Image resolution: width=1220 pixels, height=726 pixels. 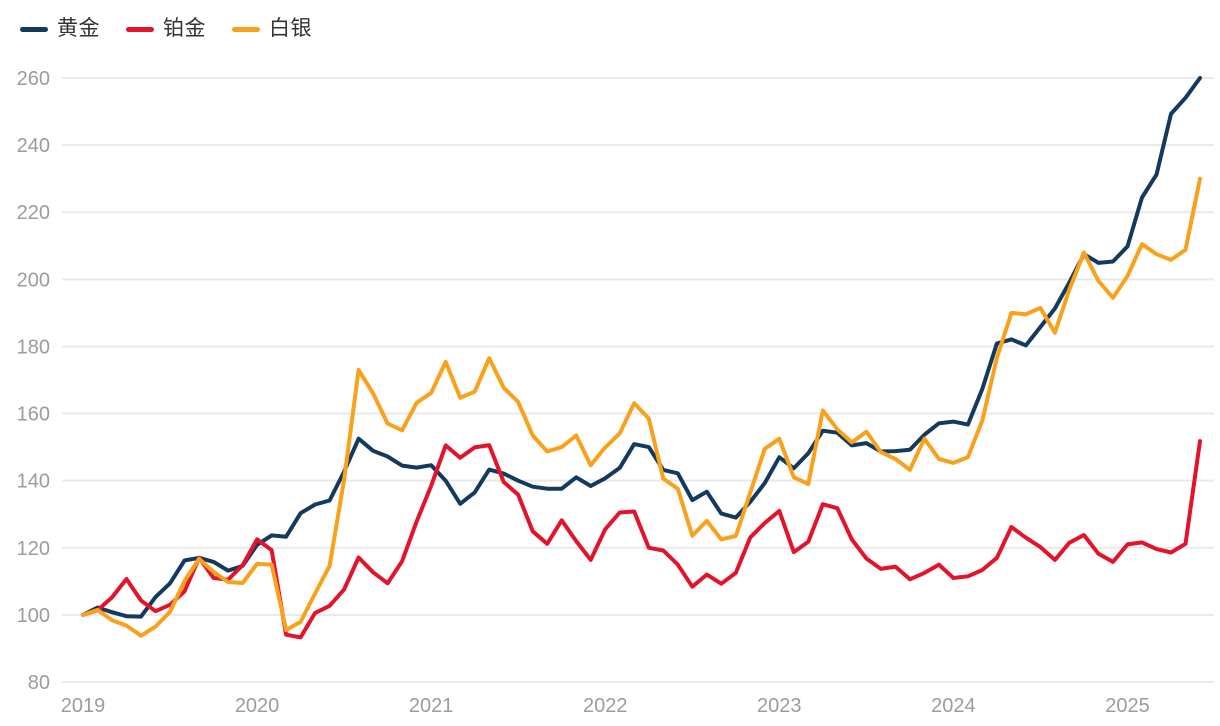 What do you see at coordinates (39, 683) in the screenshot?
I see `y-tick-label-80: 80` at bounding box center [39, 683].